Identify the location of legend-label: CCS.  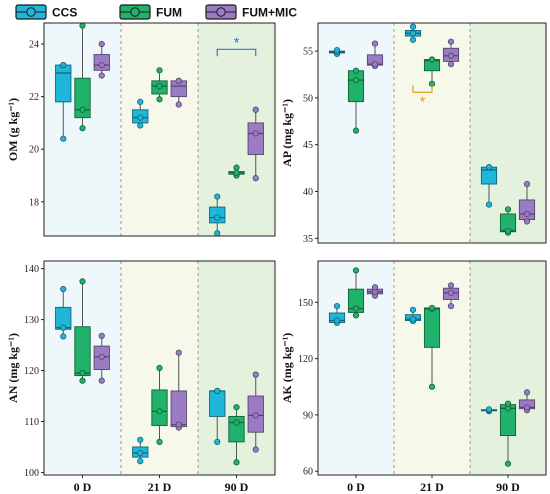
(64, 13).